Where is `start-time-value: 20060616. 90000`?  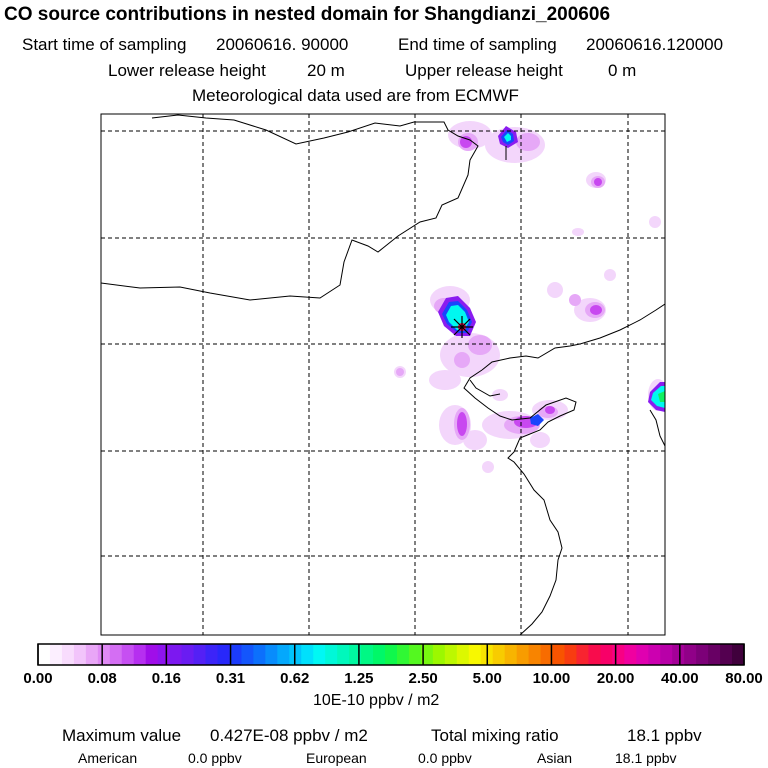
start-time-value: 20060616. 90000 is located at coordinates (282, 44).